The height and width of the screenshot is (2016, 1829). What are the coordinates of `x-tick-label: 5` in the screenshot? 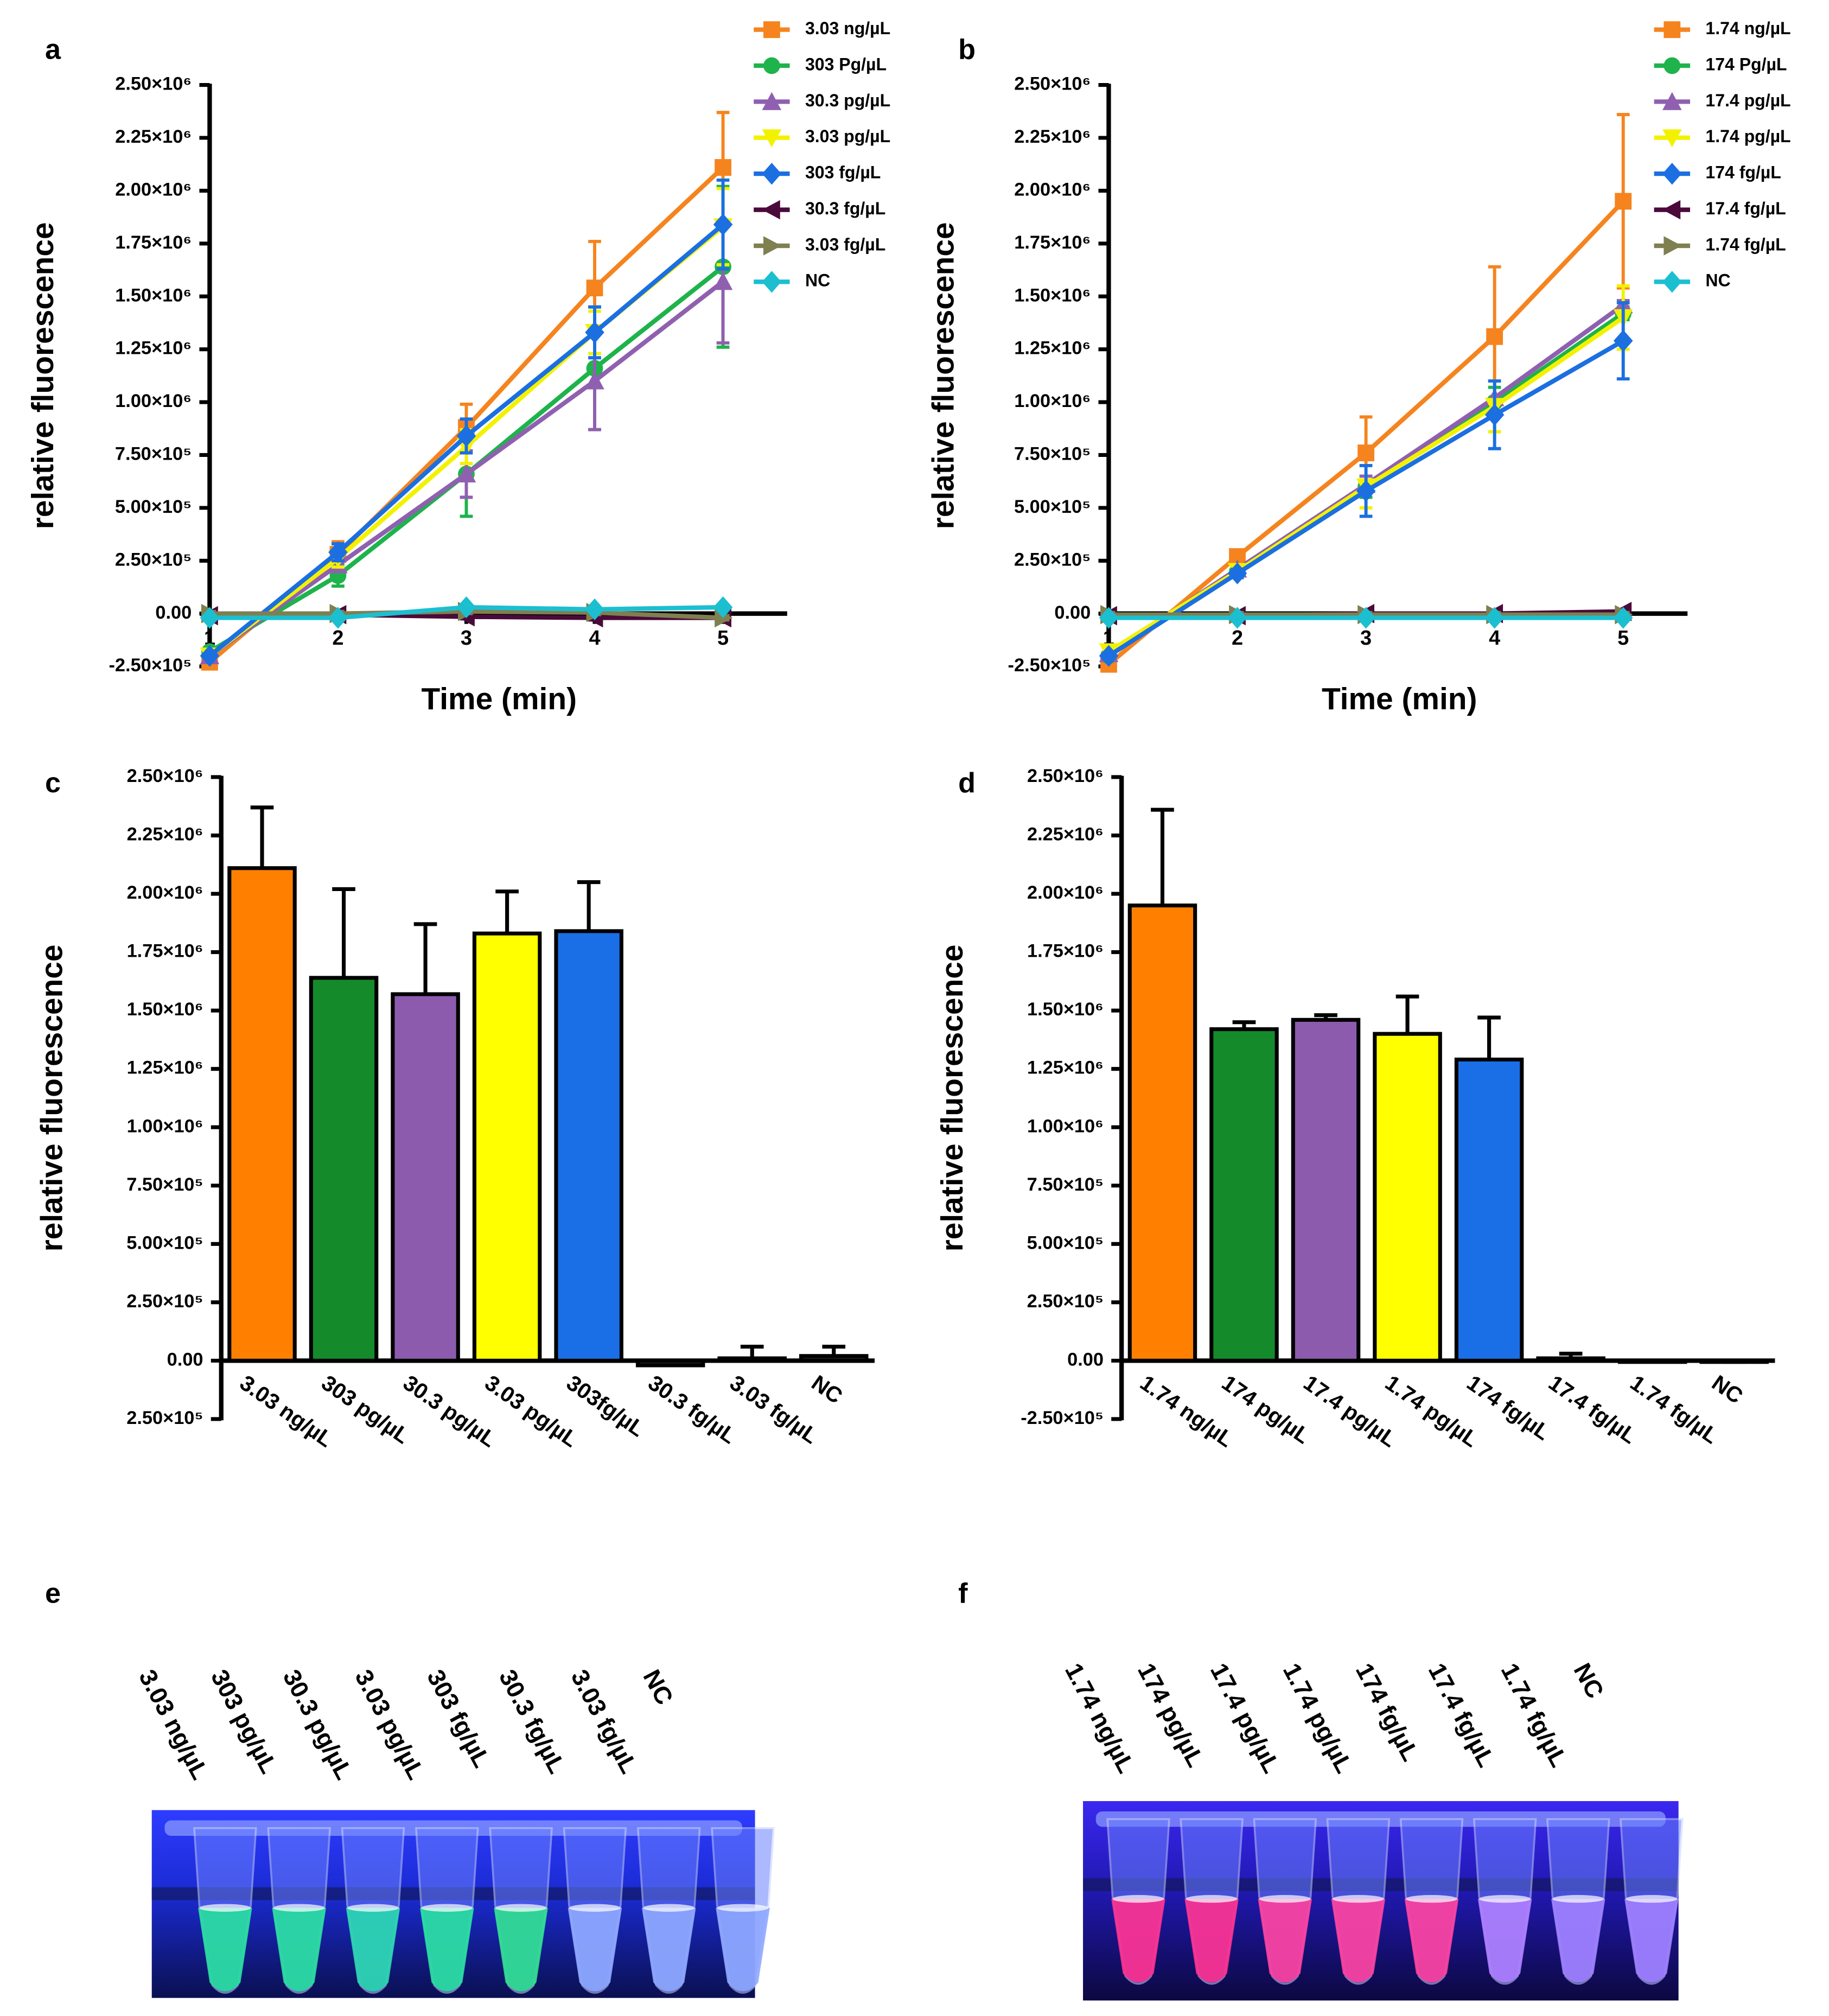 It's located at (723, 638).